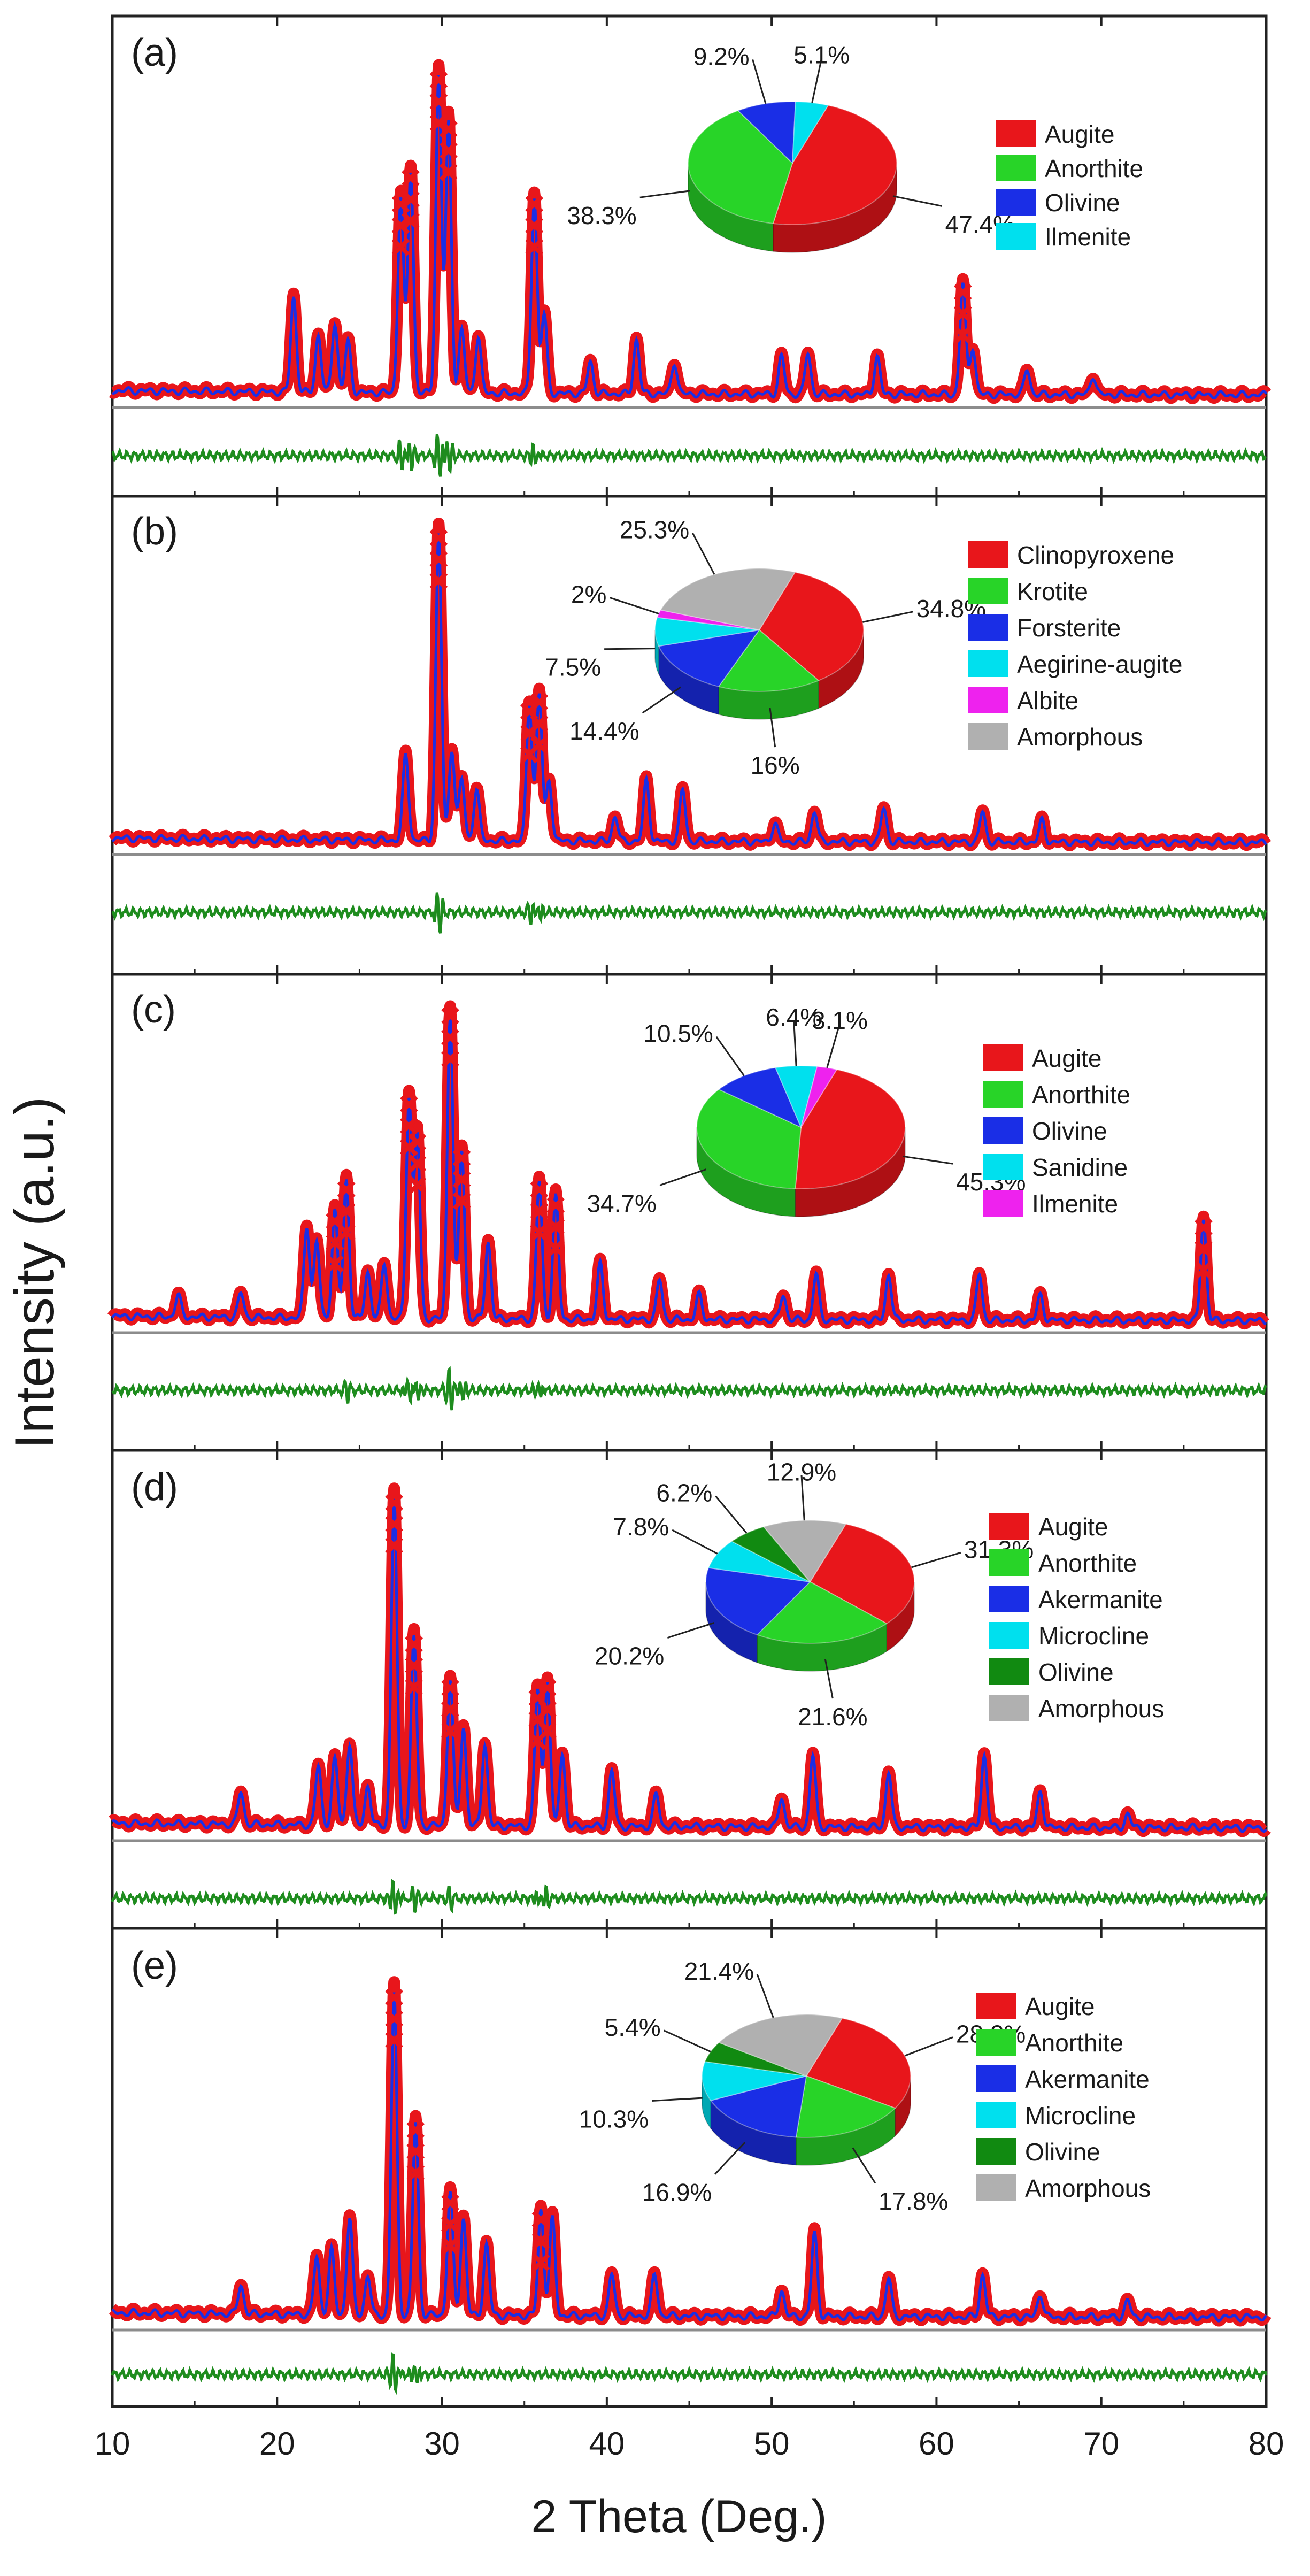  Describe the element at coordinates (821, 54) in the screenshot. I see `pie-percent-label: 5.1%` at that location.